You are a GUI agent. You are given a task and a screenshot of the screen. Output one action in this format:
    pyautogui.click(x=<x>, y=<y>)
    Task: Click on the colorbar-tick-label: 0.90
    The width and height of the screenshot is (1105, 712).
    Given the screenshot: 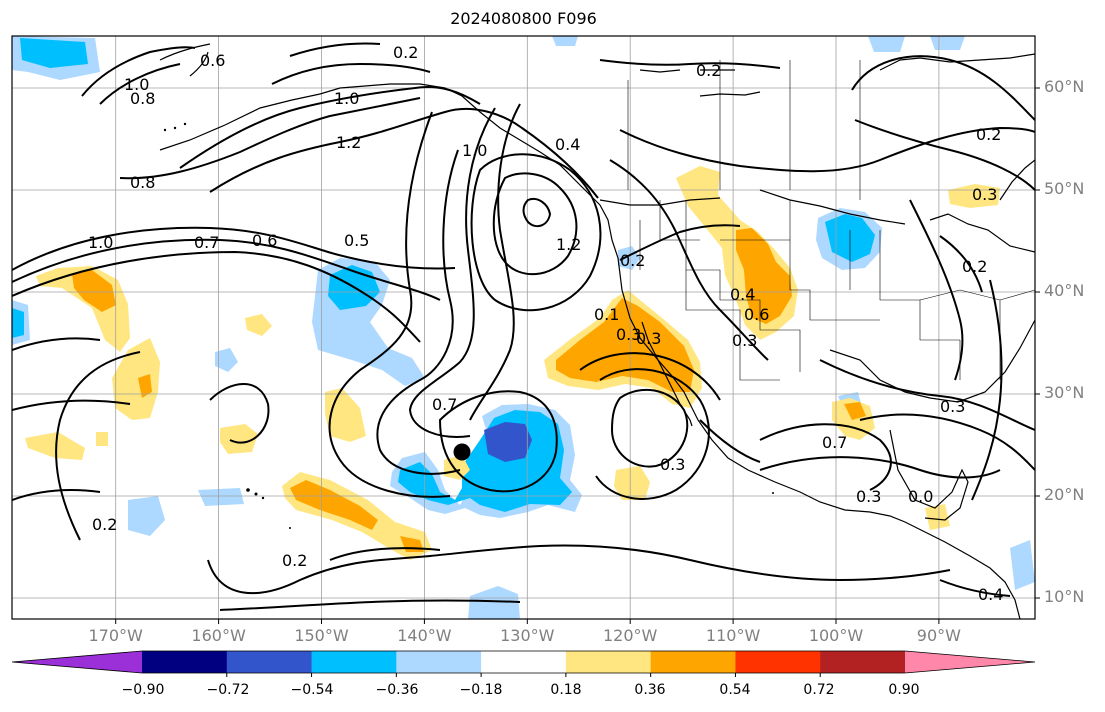 What is the action you would take?
    pyautogui.click(x=904, y=690)
    